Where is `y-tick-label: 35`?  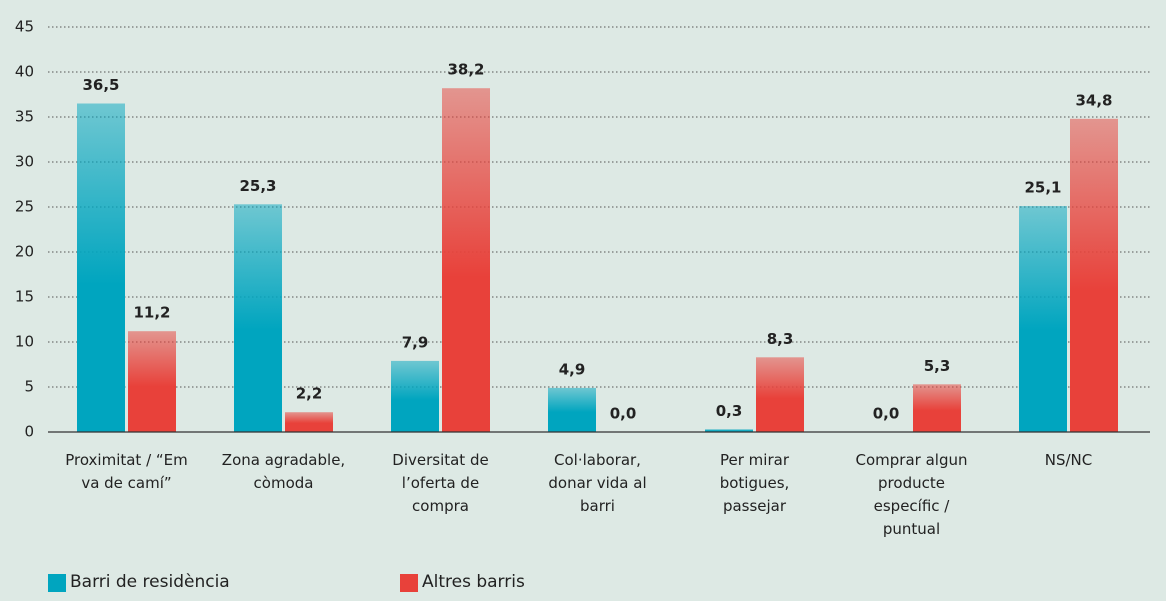 y-tick-label: 35 is located at coordinates (24, 117).